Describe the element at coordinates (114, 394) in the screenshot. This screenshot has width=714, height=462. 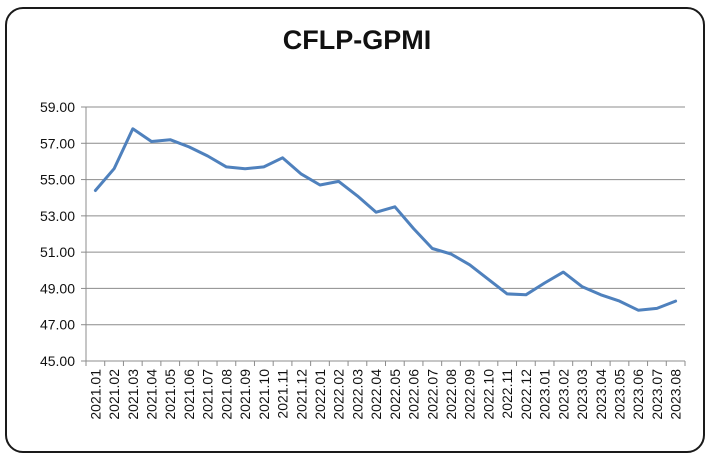
I see `x-tick-label: 2021.02` at that location.